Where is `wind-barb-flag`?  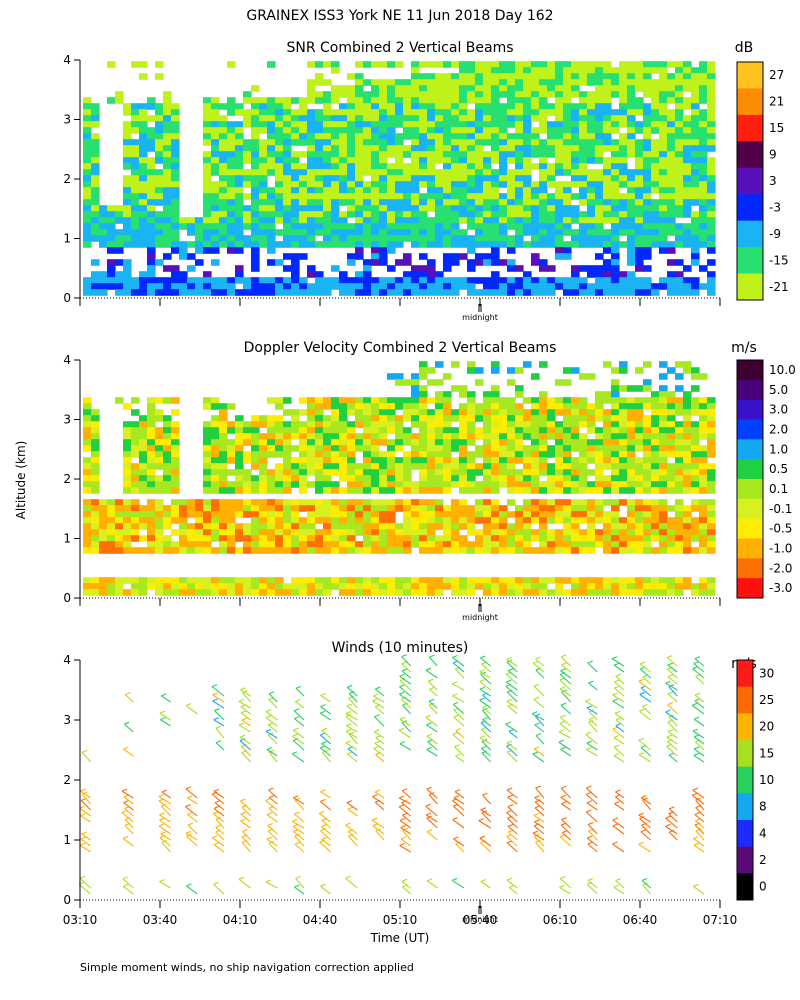
wind-barb-flag is located at coordinates (161, 795).